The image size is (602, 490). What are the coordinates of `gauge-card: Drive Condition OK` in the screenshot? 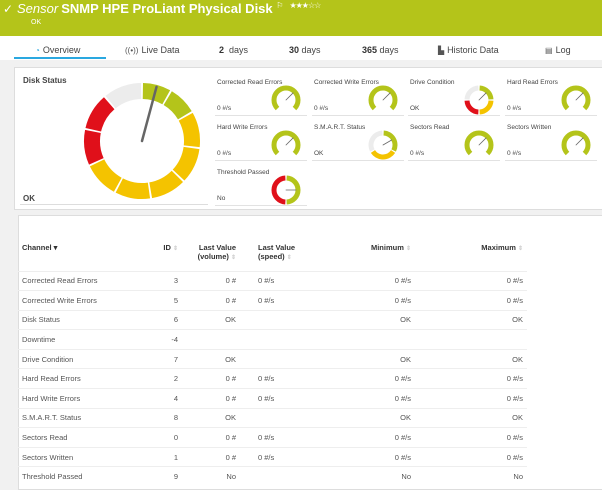 It's located at (454, 93).